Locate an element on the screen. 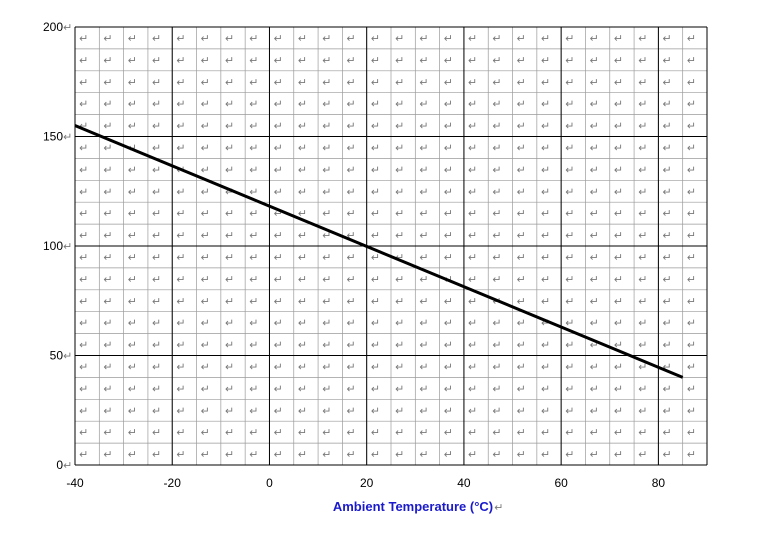 This screenshot has width=783, height=550. x-axis-label: Ambient Temperature (°C) is located at coordinates (413, 506).